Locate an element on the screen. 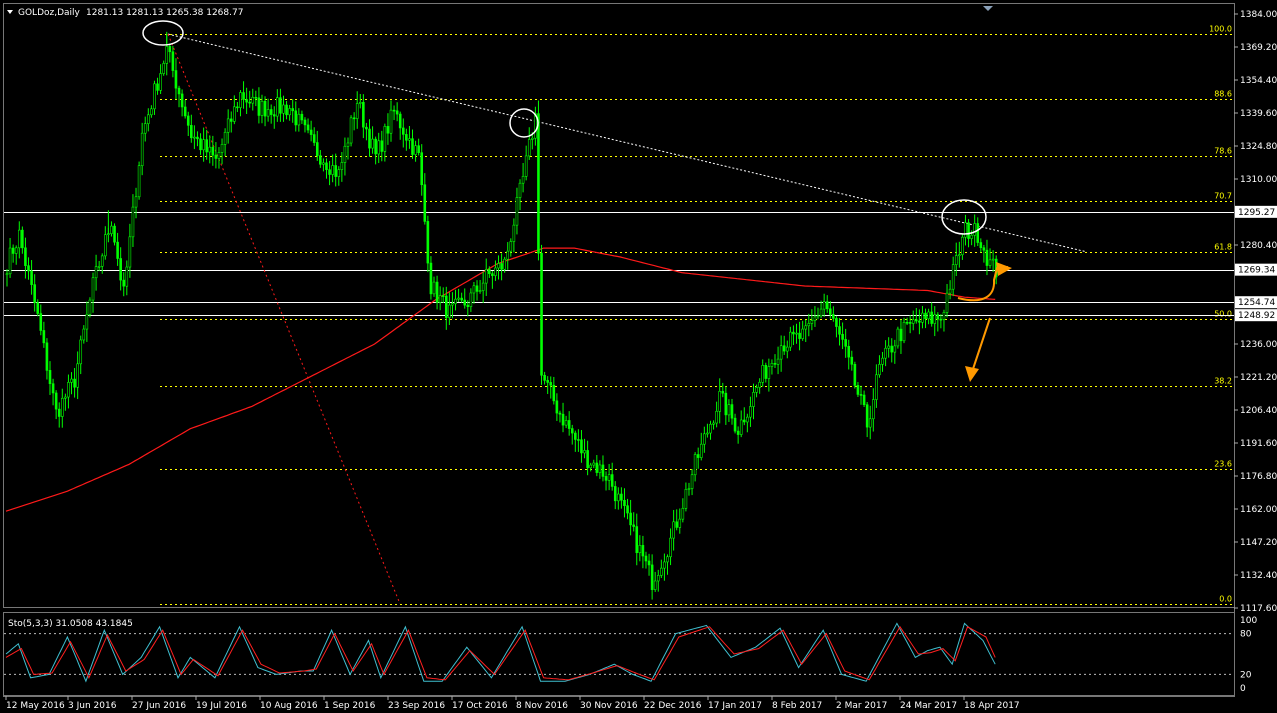  price-line-tag-label: 1254.74 is located at coordinates (1256, 303).